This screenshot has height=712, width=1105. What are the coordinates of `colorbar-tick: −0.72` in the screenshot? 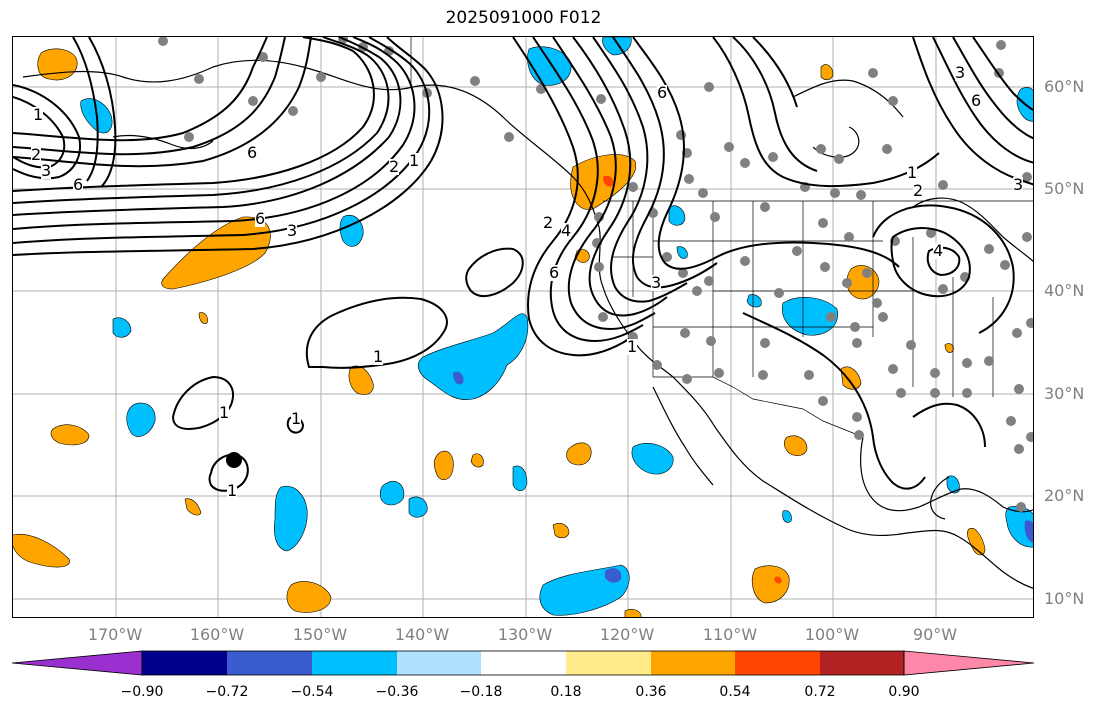 It's located at (227, 692).